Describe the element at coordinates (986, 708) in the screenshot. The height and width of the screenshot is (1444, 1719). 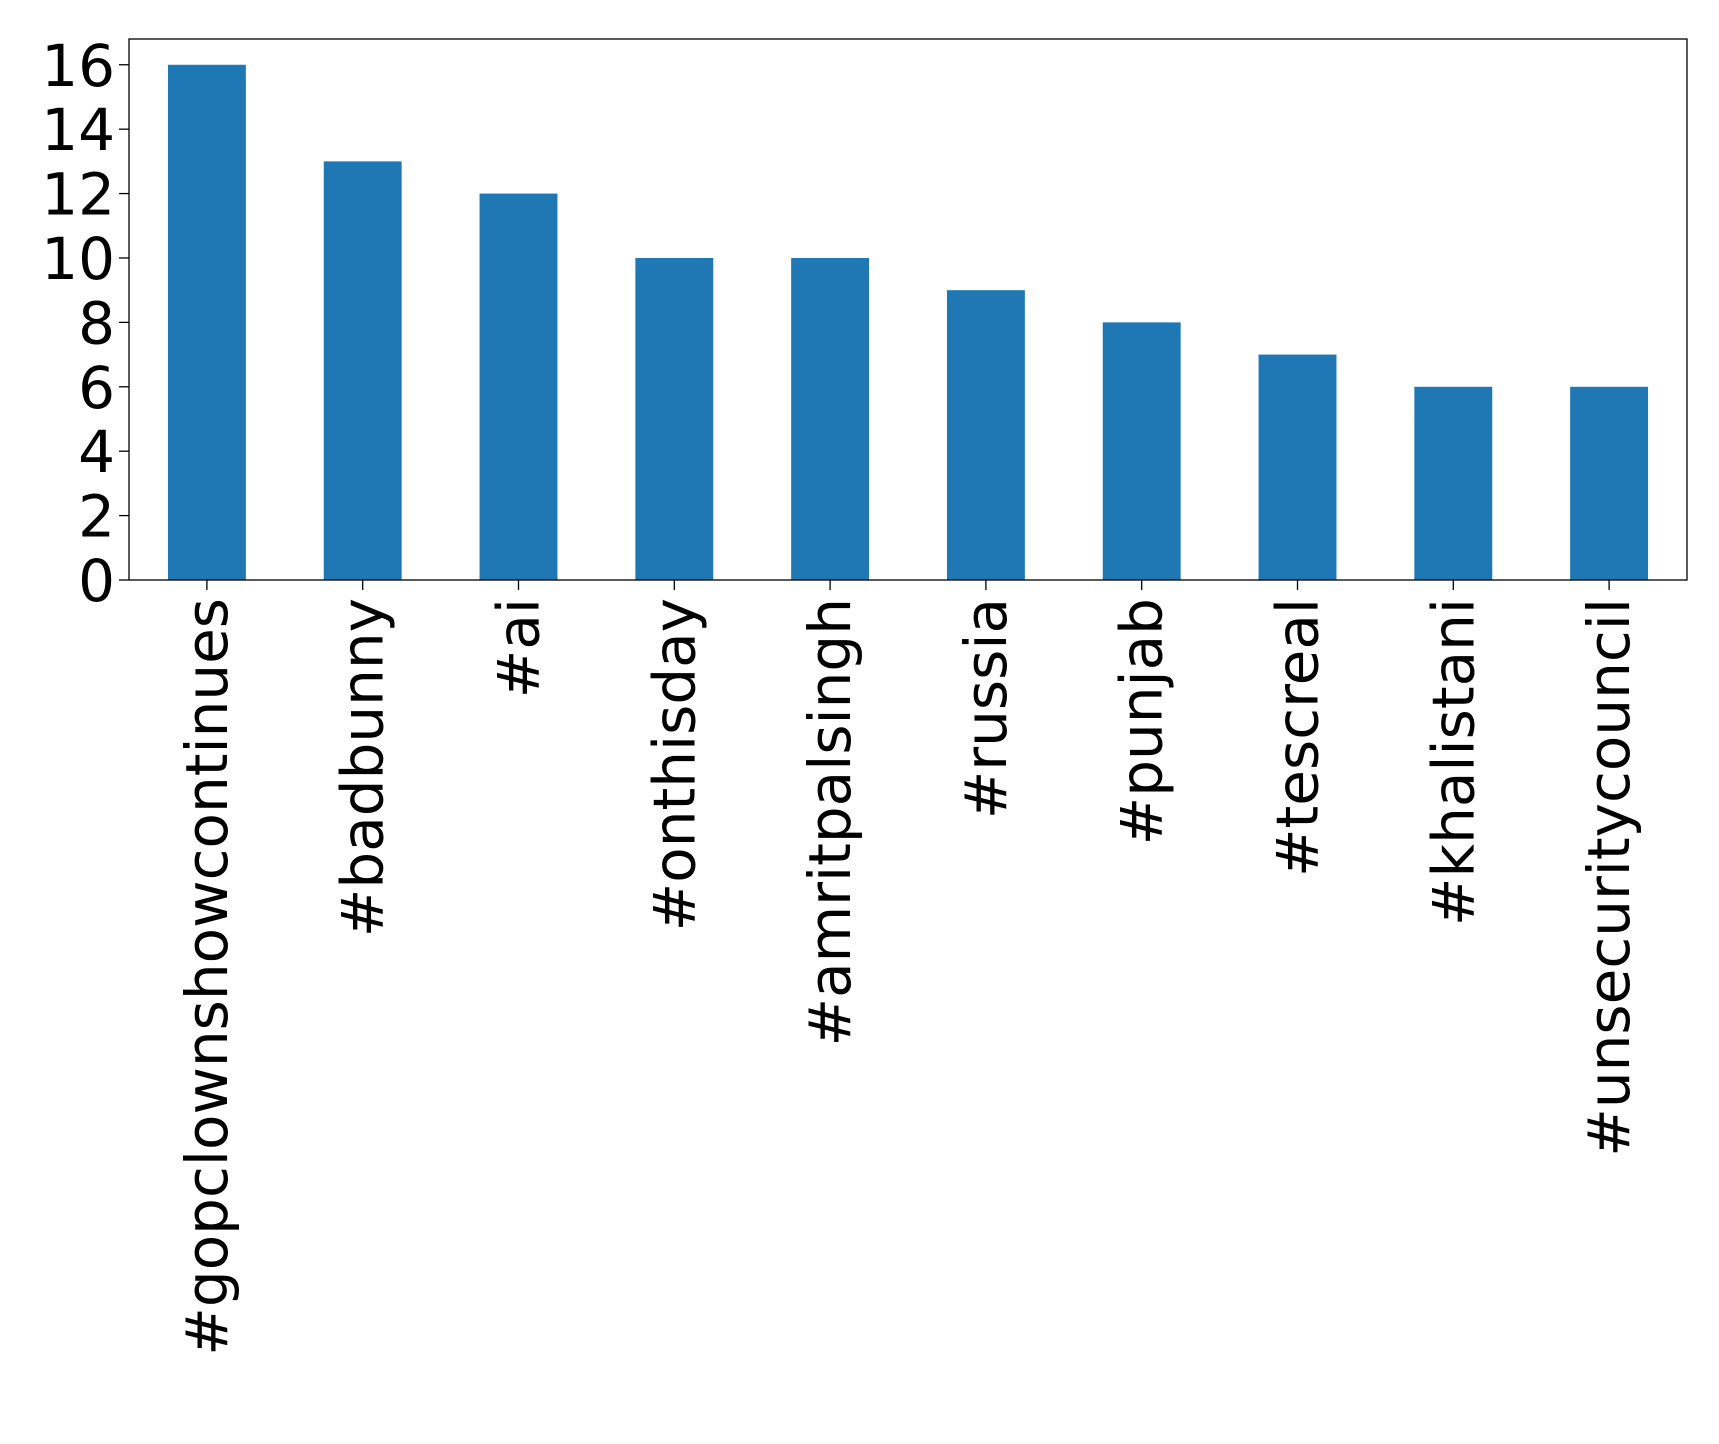
I see `x-tick-label: #russia` at that location.